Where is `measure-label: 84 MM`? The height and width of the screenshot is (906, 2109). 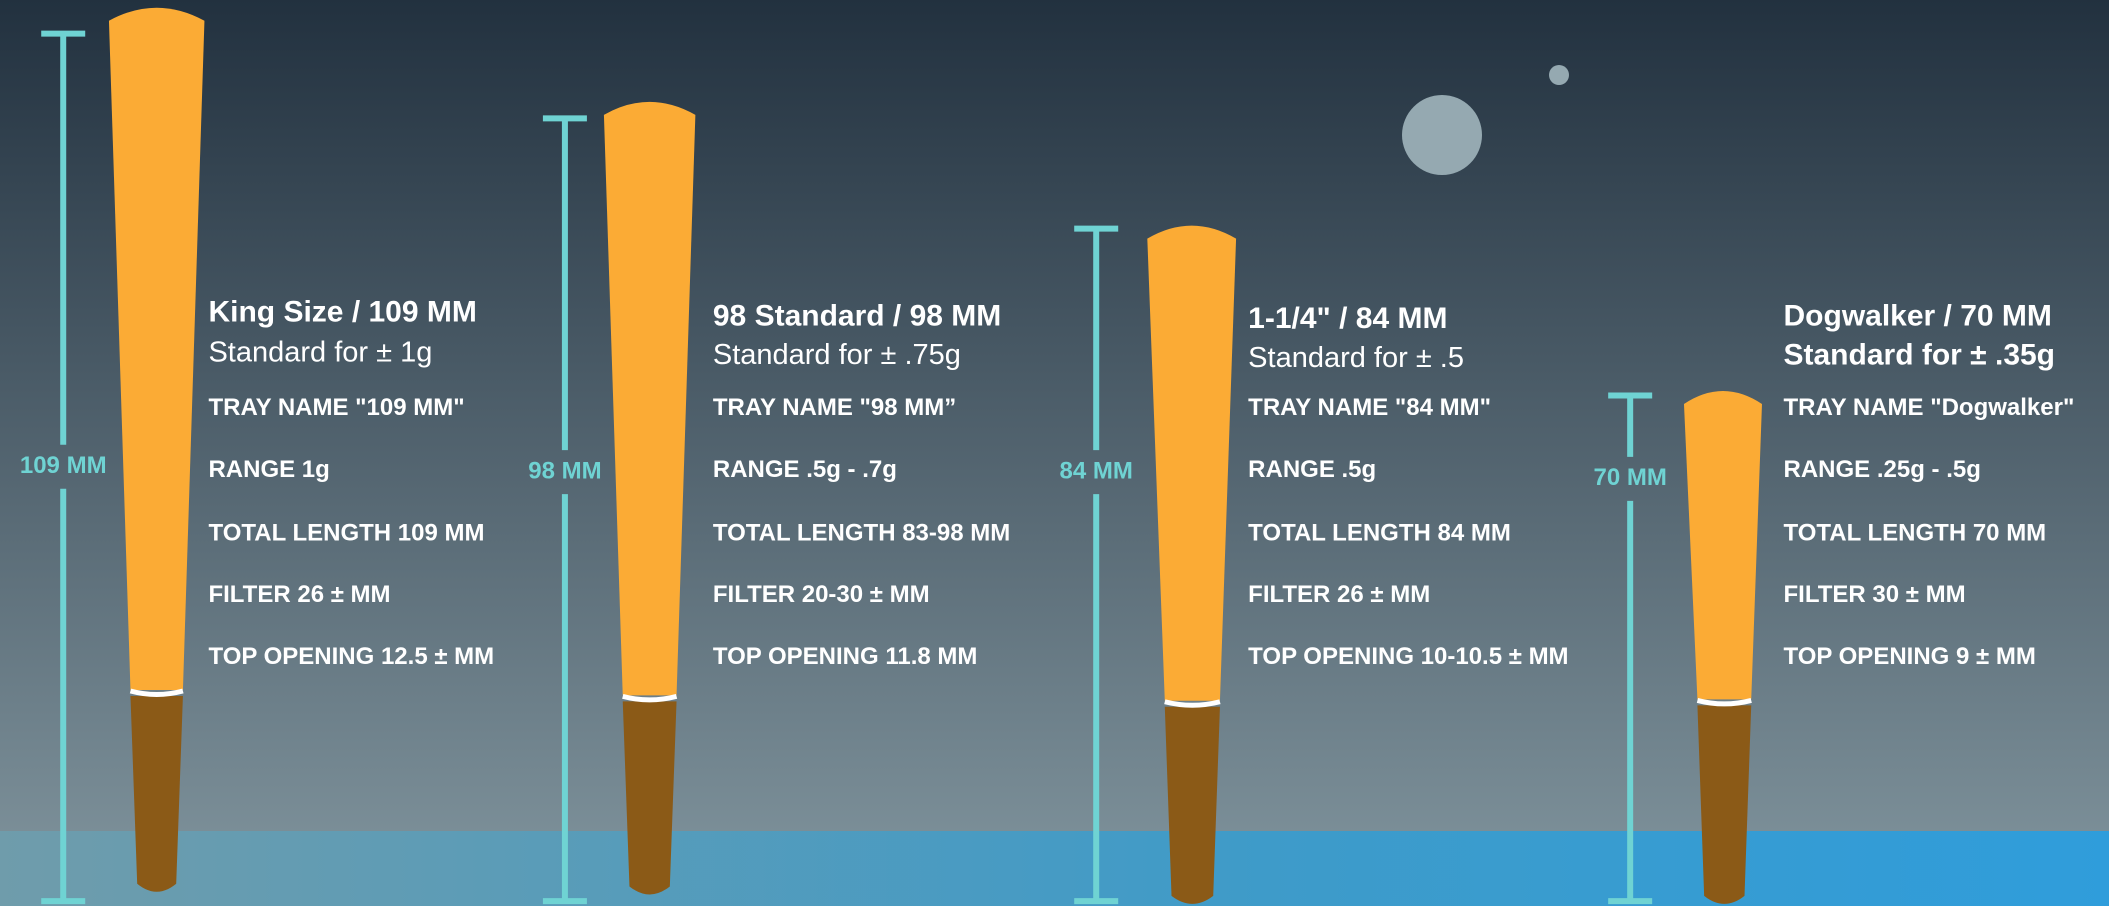 measure-label: 84 MM is located at coordinates (1096, 470).